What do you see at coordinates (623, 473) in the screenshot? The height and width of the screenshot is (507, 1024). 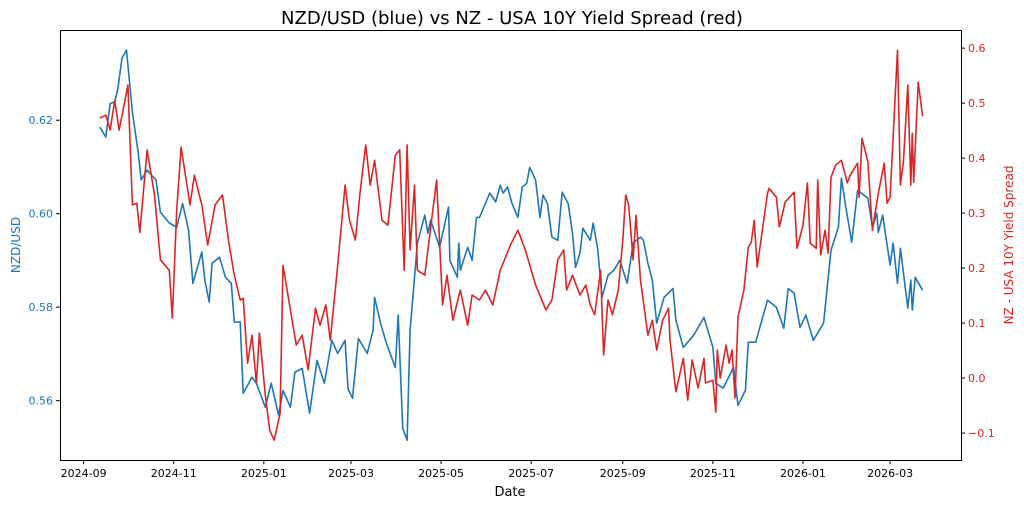 I see `x-tick-label: 2025-09` at bounding box center [623, 473].